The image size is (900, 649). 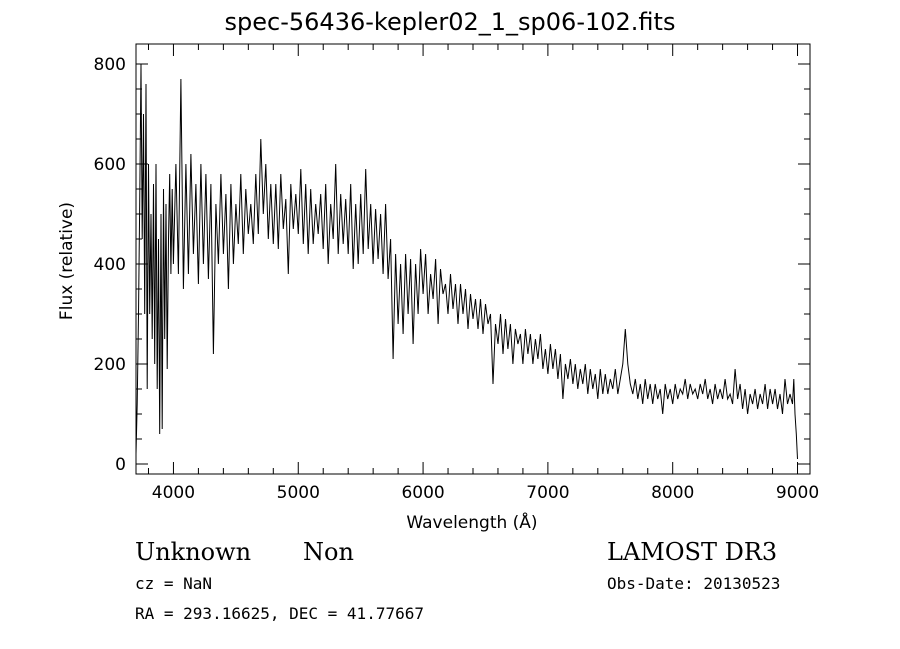 I want to click on x-tick-label: 5000, so click(x=298, y=493).